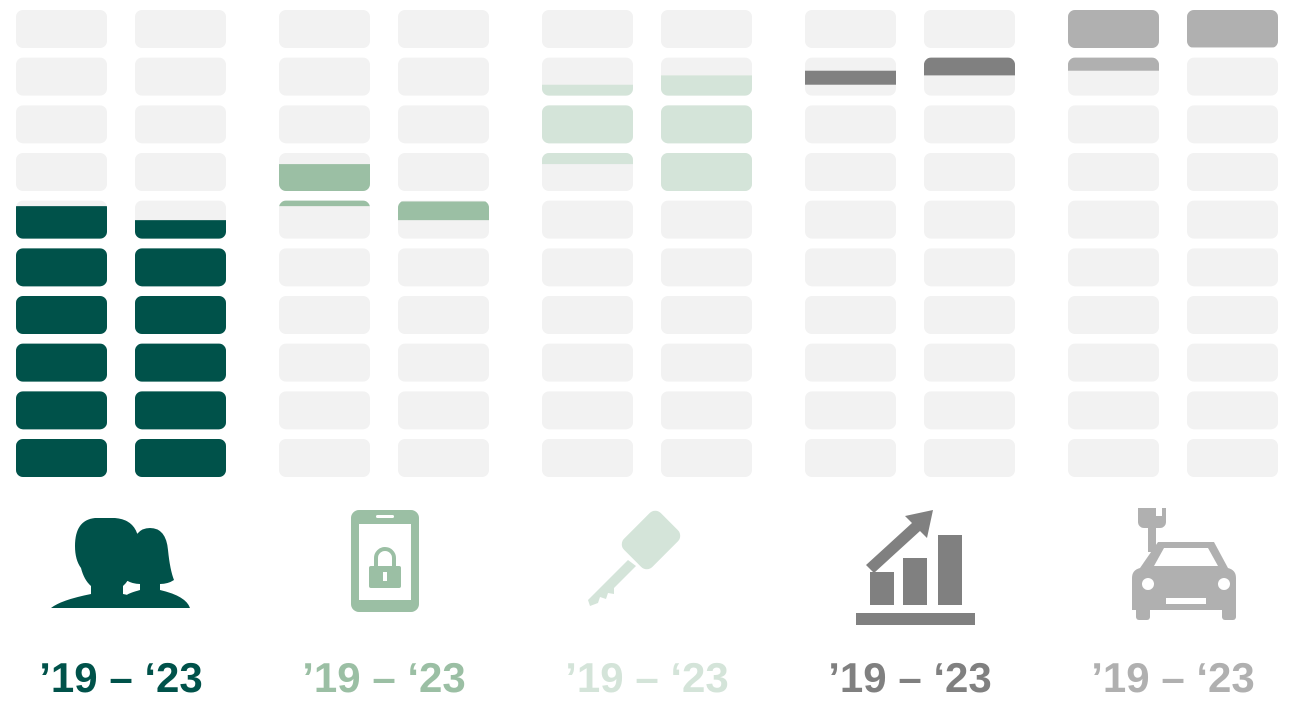 The height and width of the screenshot is (706, 1294). Describe the element at coordinates (634, 558) in the screenshot. I see `key-icon` at that location.